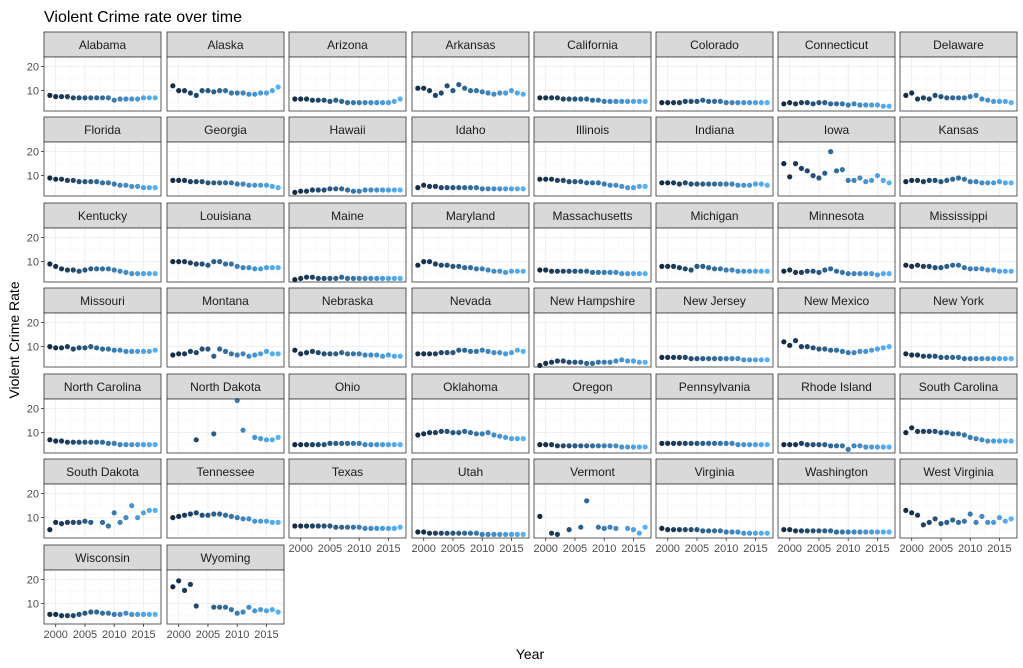 The height and width of the screenshot is (668, 1023). What do you see at coordinates (604, 101) in the screenshot?
I see `point-california-2010` at bounding box center [604, 101].